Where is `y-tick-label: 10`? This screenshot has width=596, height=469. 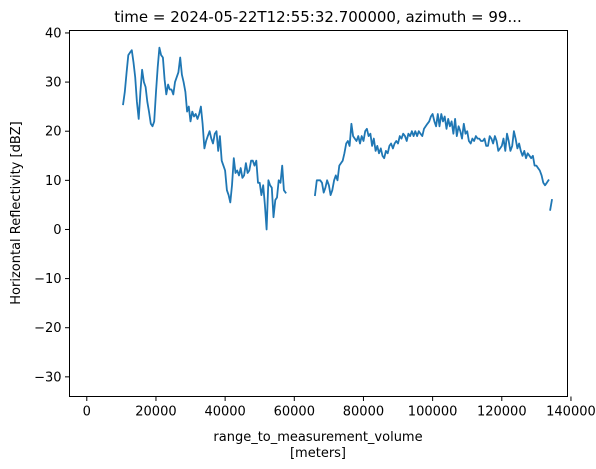 y-tick-label: 10 is located at coordinates (53, 181).